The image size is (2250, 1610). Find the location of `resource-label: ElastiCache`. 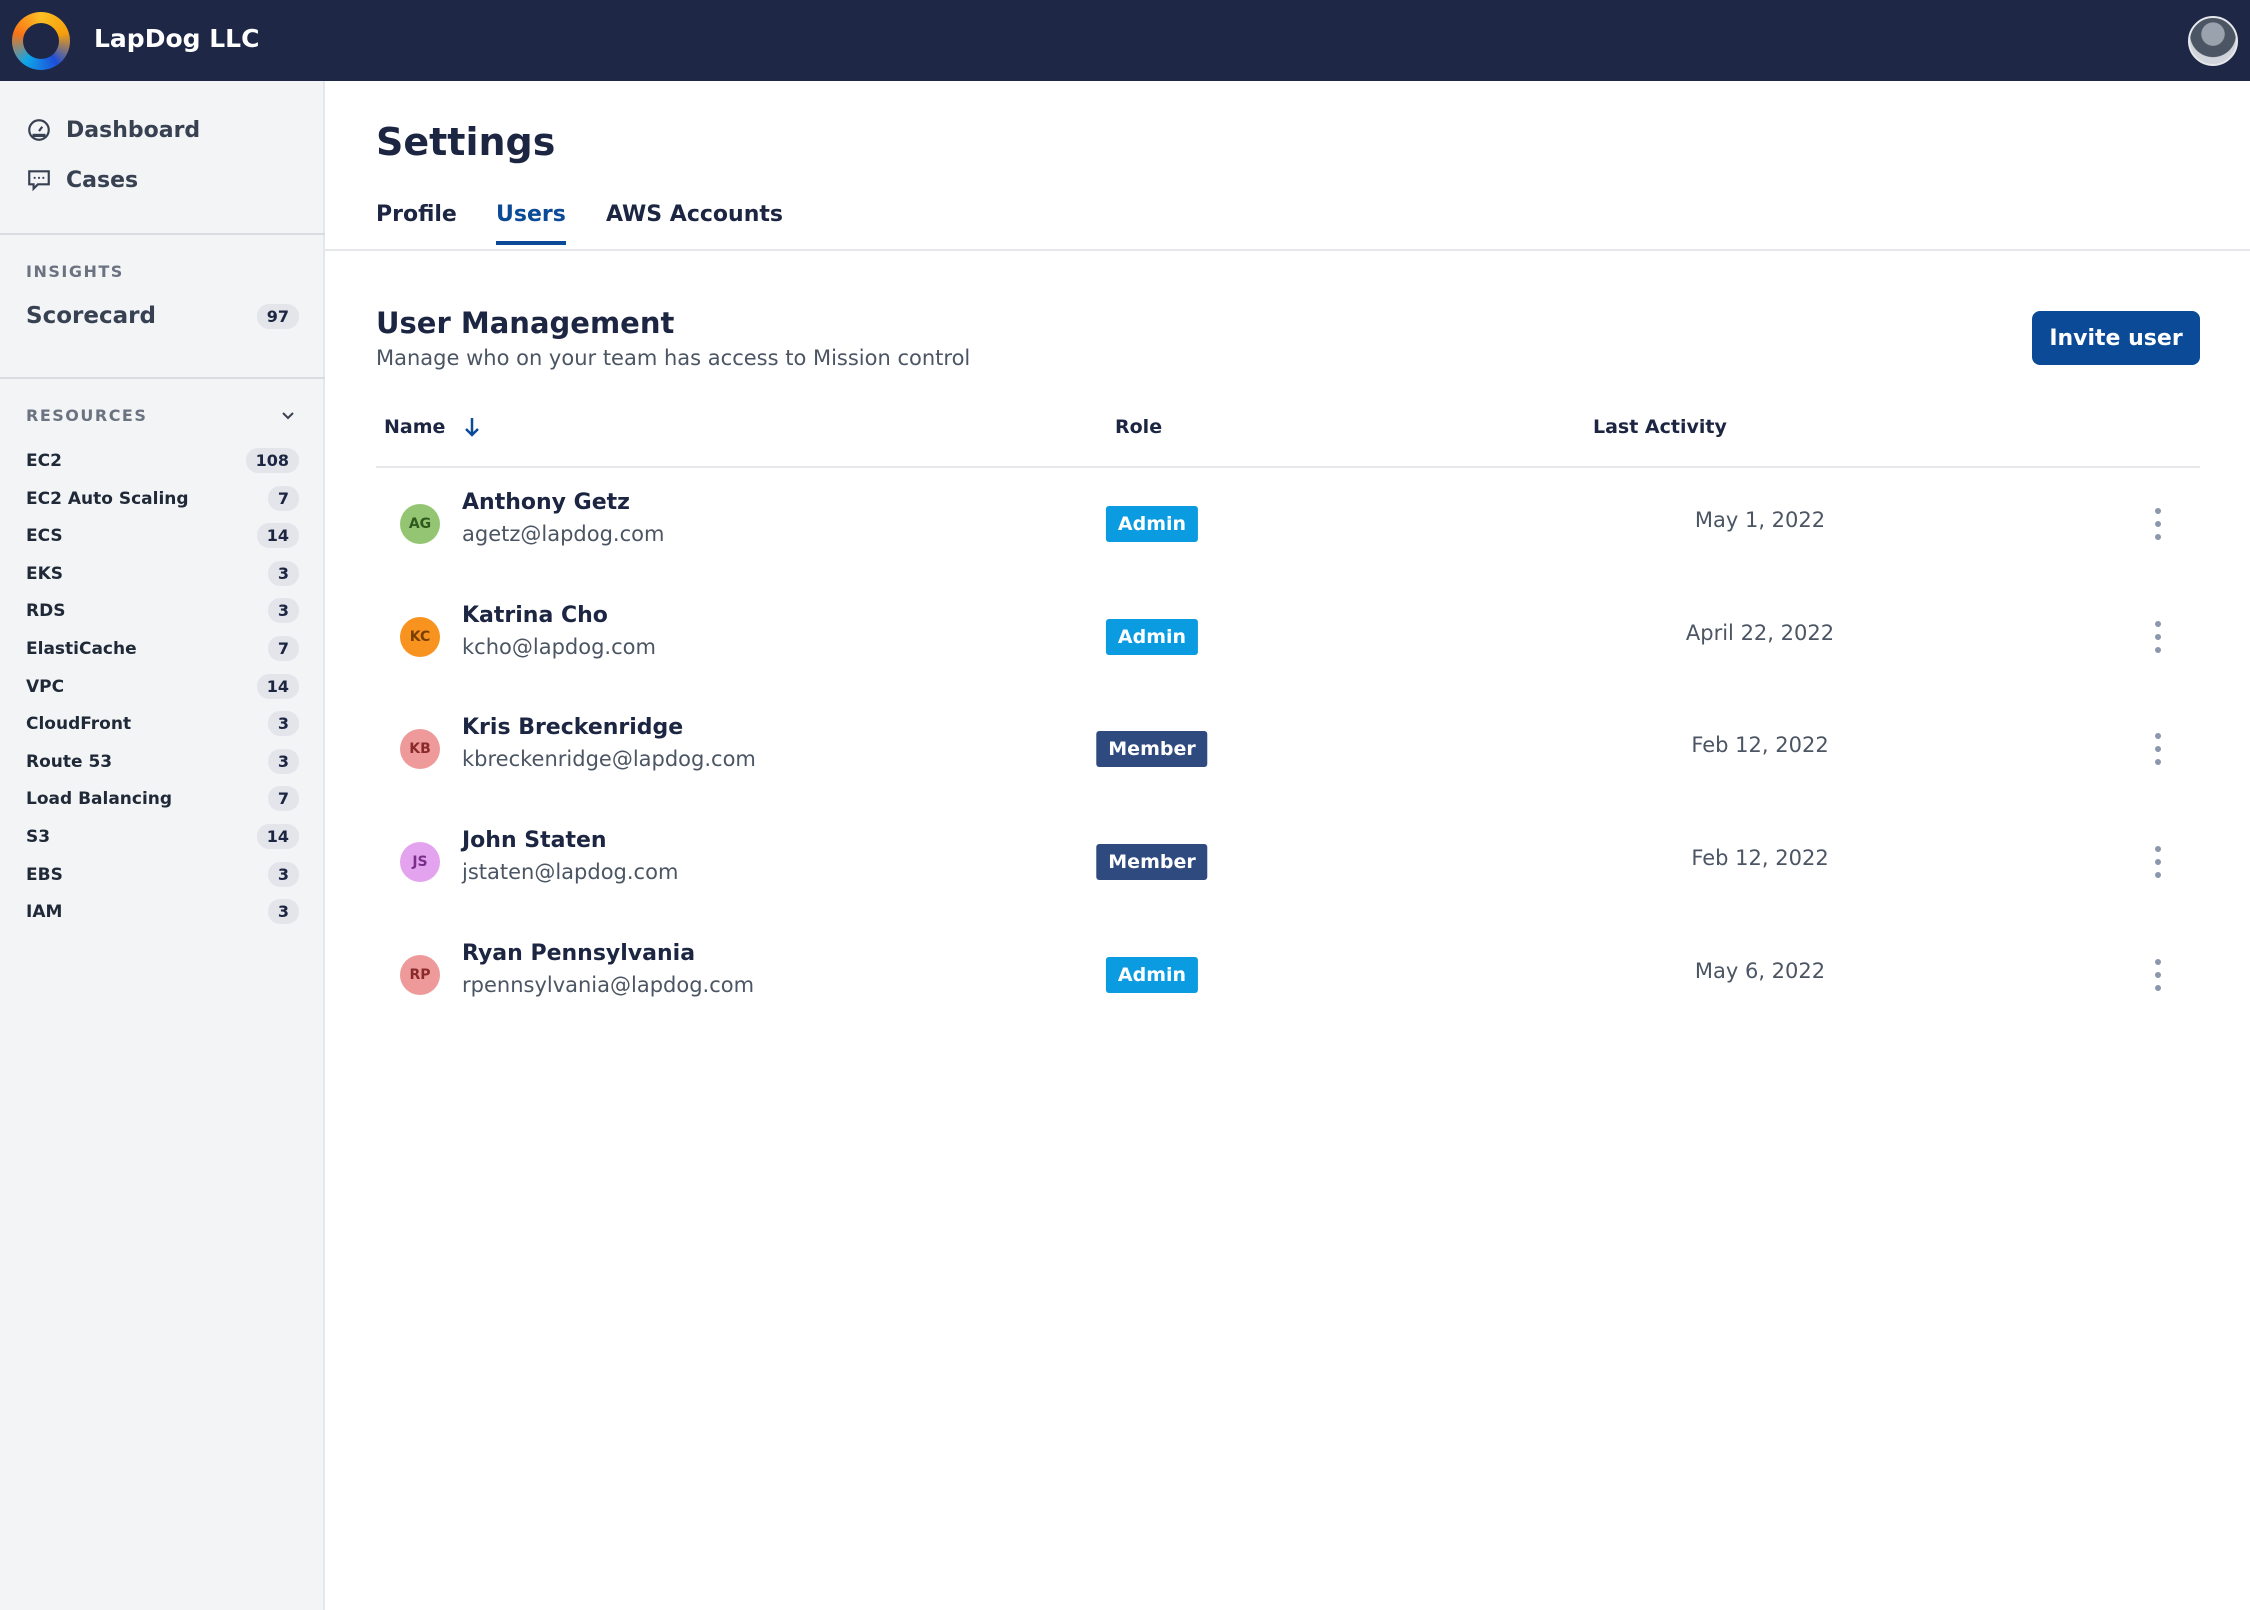

resource-label: ElastiCache is located at coordinates (81, 649).